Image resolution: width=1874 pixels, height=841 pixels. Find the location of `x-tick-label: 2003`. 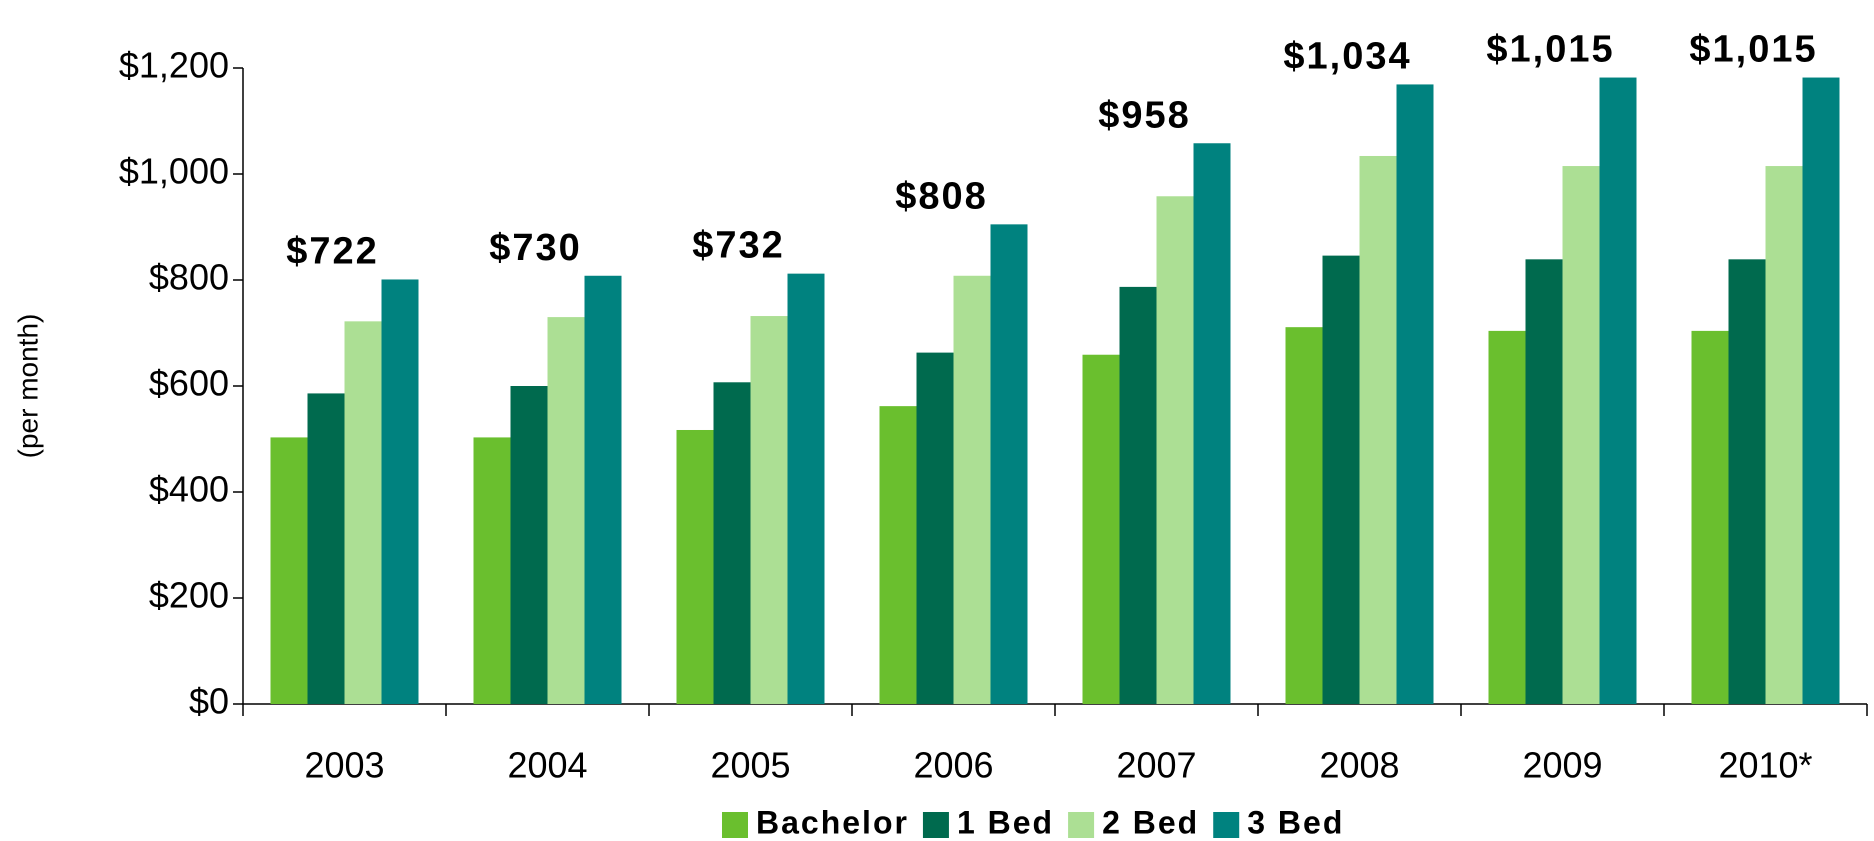

x-tick-label: 2003 is located at coordinates (344, 765).